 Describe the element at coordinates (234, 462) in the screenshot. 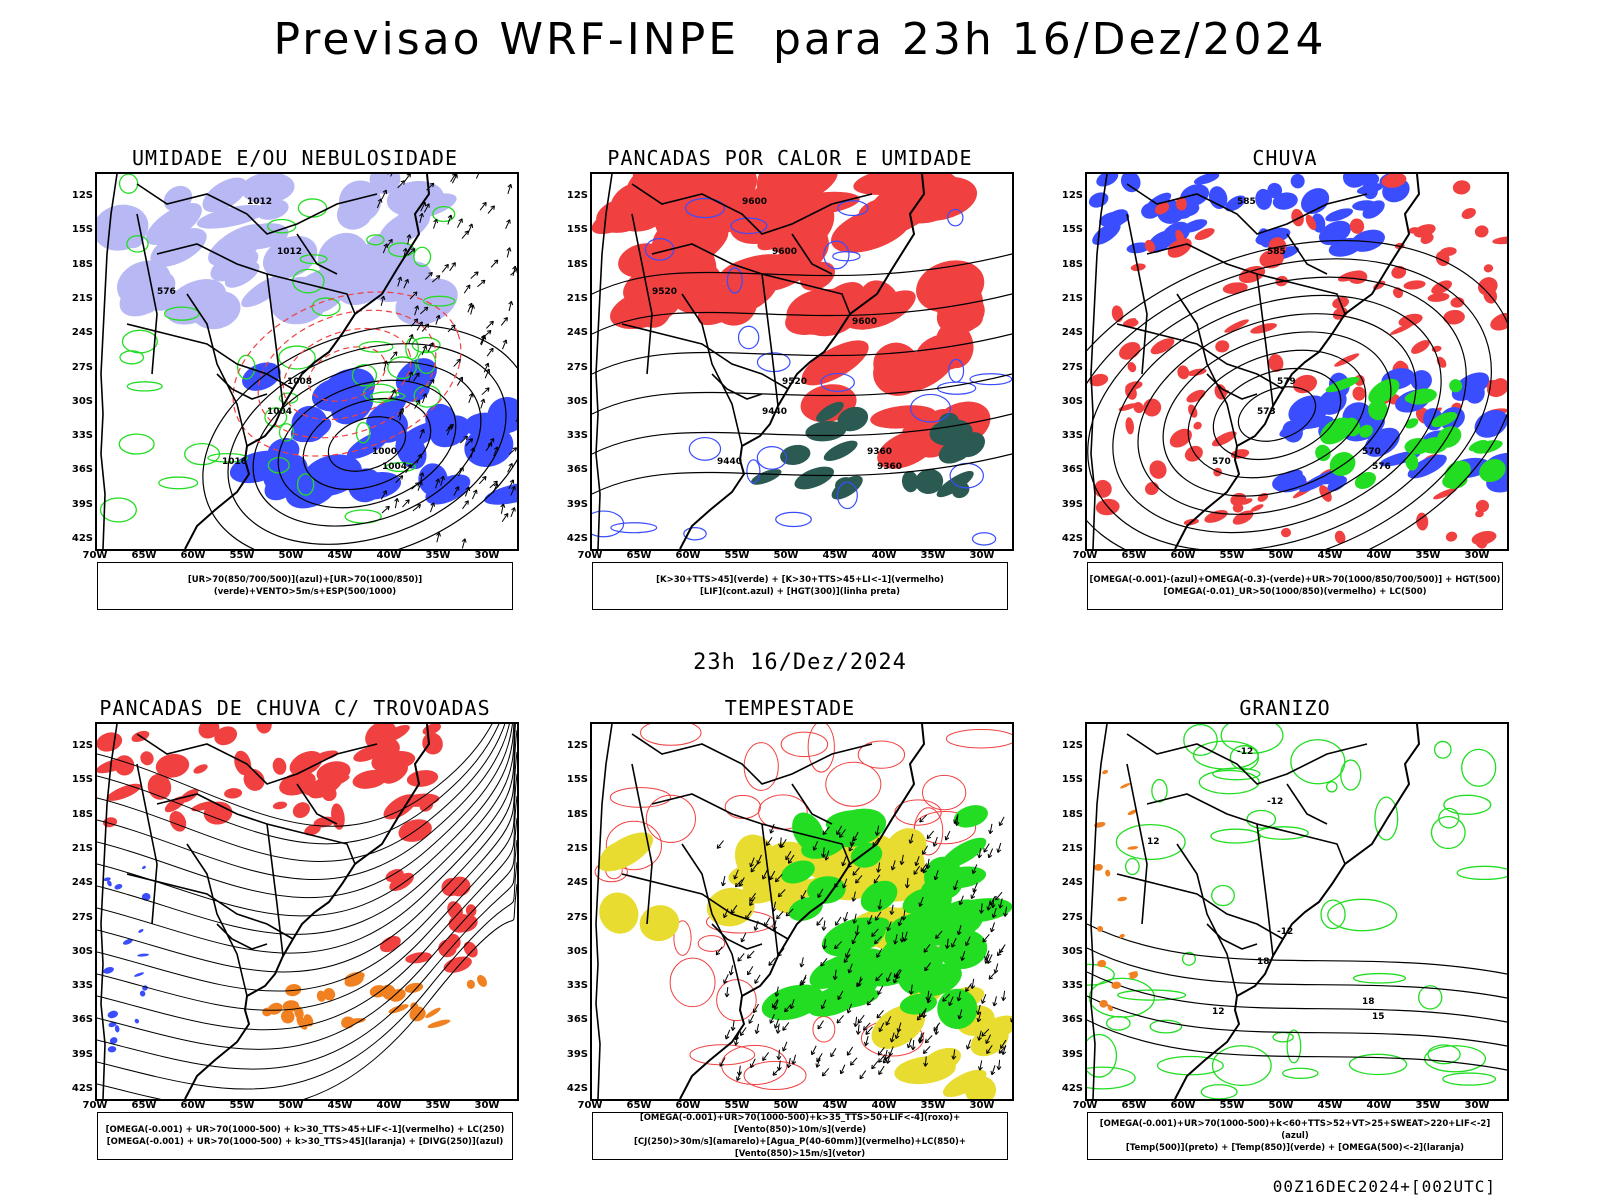

I see `contour-label: 1016` at that location.